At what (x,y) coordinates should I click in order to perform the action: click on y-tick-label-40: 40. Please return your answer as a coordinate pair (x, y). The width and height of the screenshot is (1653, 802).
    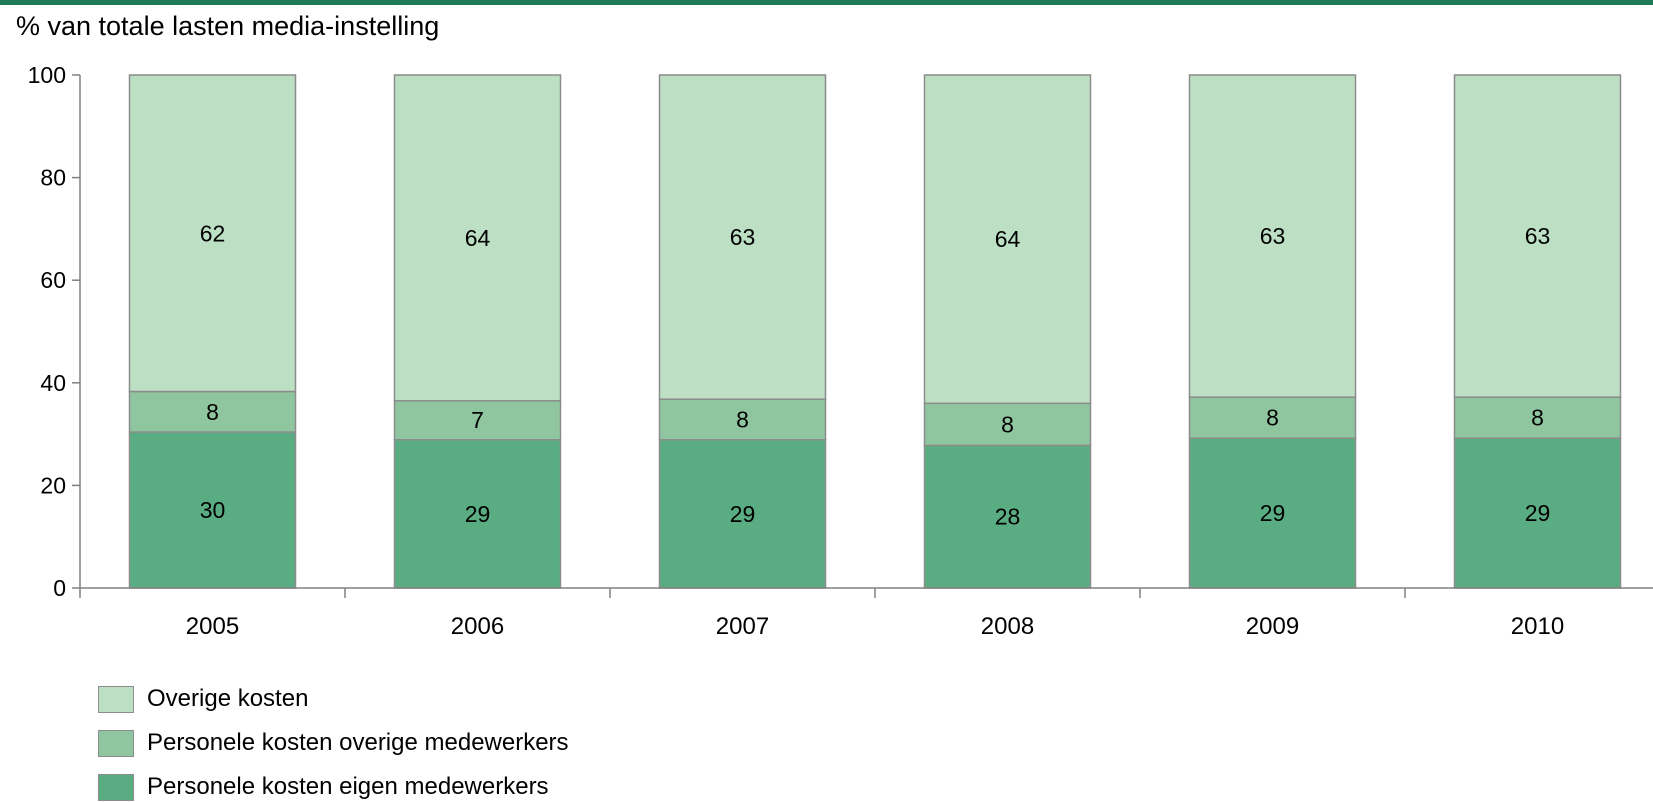
    Looking at the image, I should click on (53, 383).